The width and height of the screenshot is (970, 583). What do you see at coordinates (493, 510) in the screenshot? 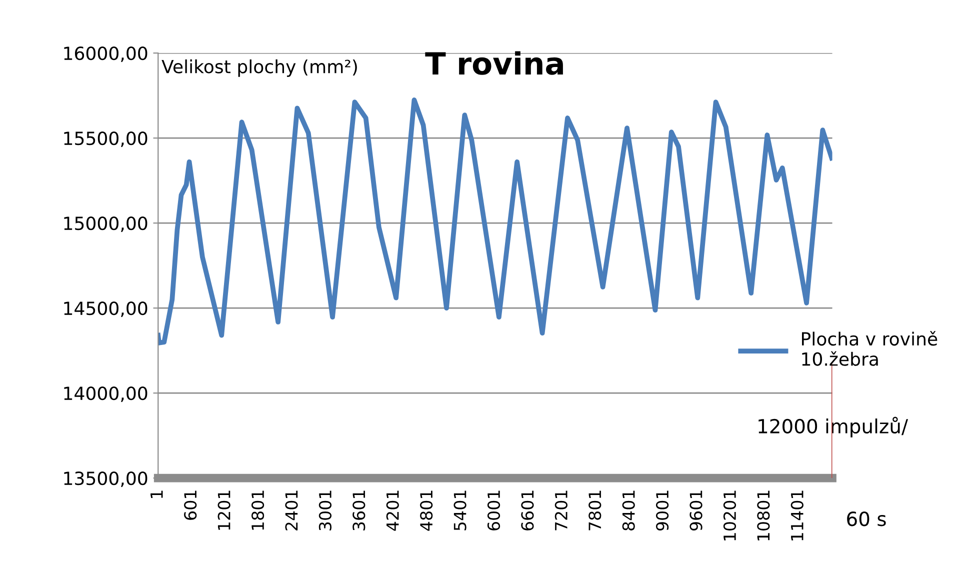
I see `x-tick-label: 6001` at bounding box center [493, 510].